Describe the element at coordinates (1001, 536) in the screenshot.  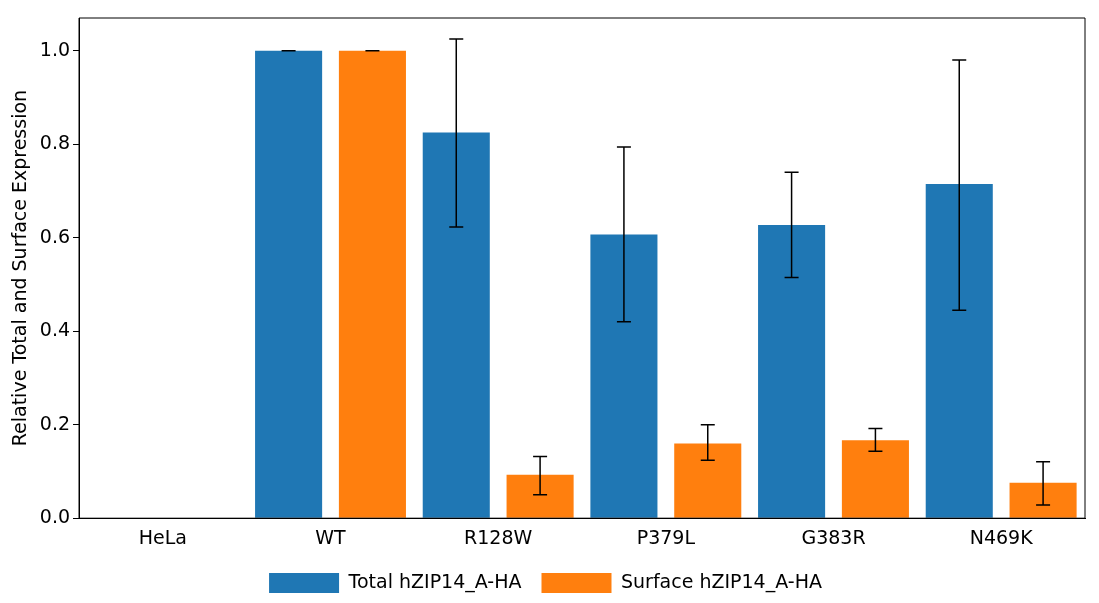
I see `x-tick-label: N469K` at that location.